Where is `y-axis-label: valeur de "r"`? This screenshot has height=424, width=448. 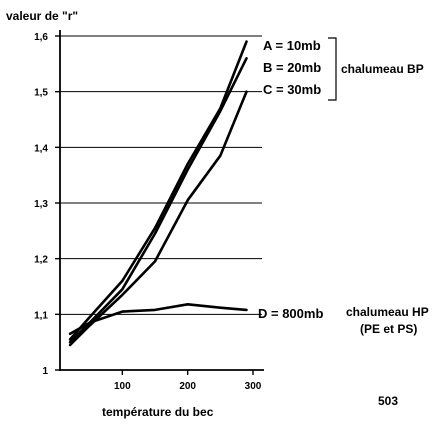 y-axis-label: valeur de "r" is located at coordinates (42, 16).